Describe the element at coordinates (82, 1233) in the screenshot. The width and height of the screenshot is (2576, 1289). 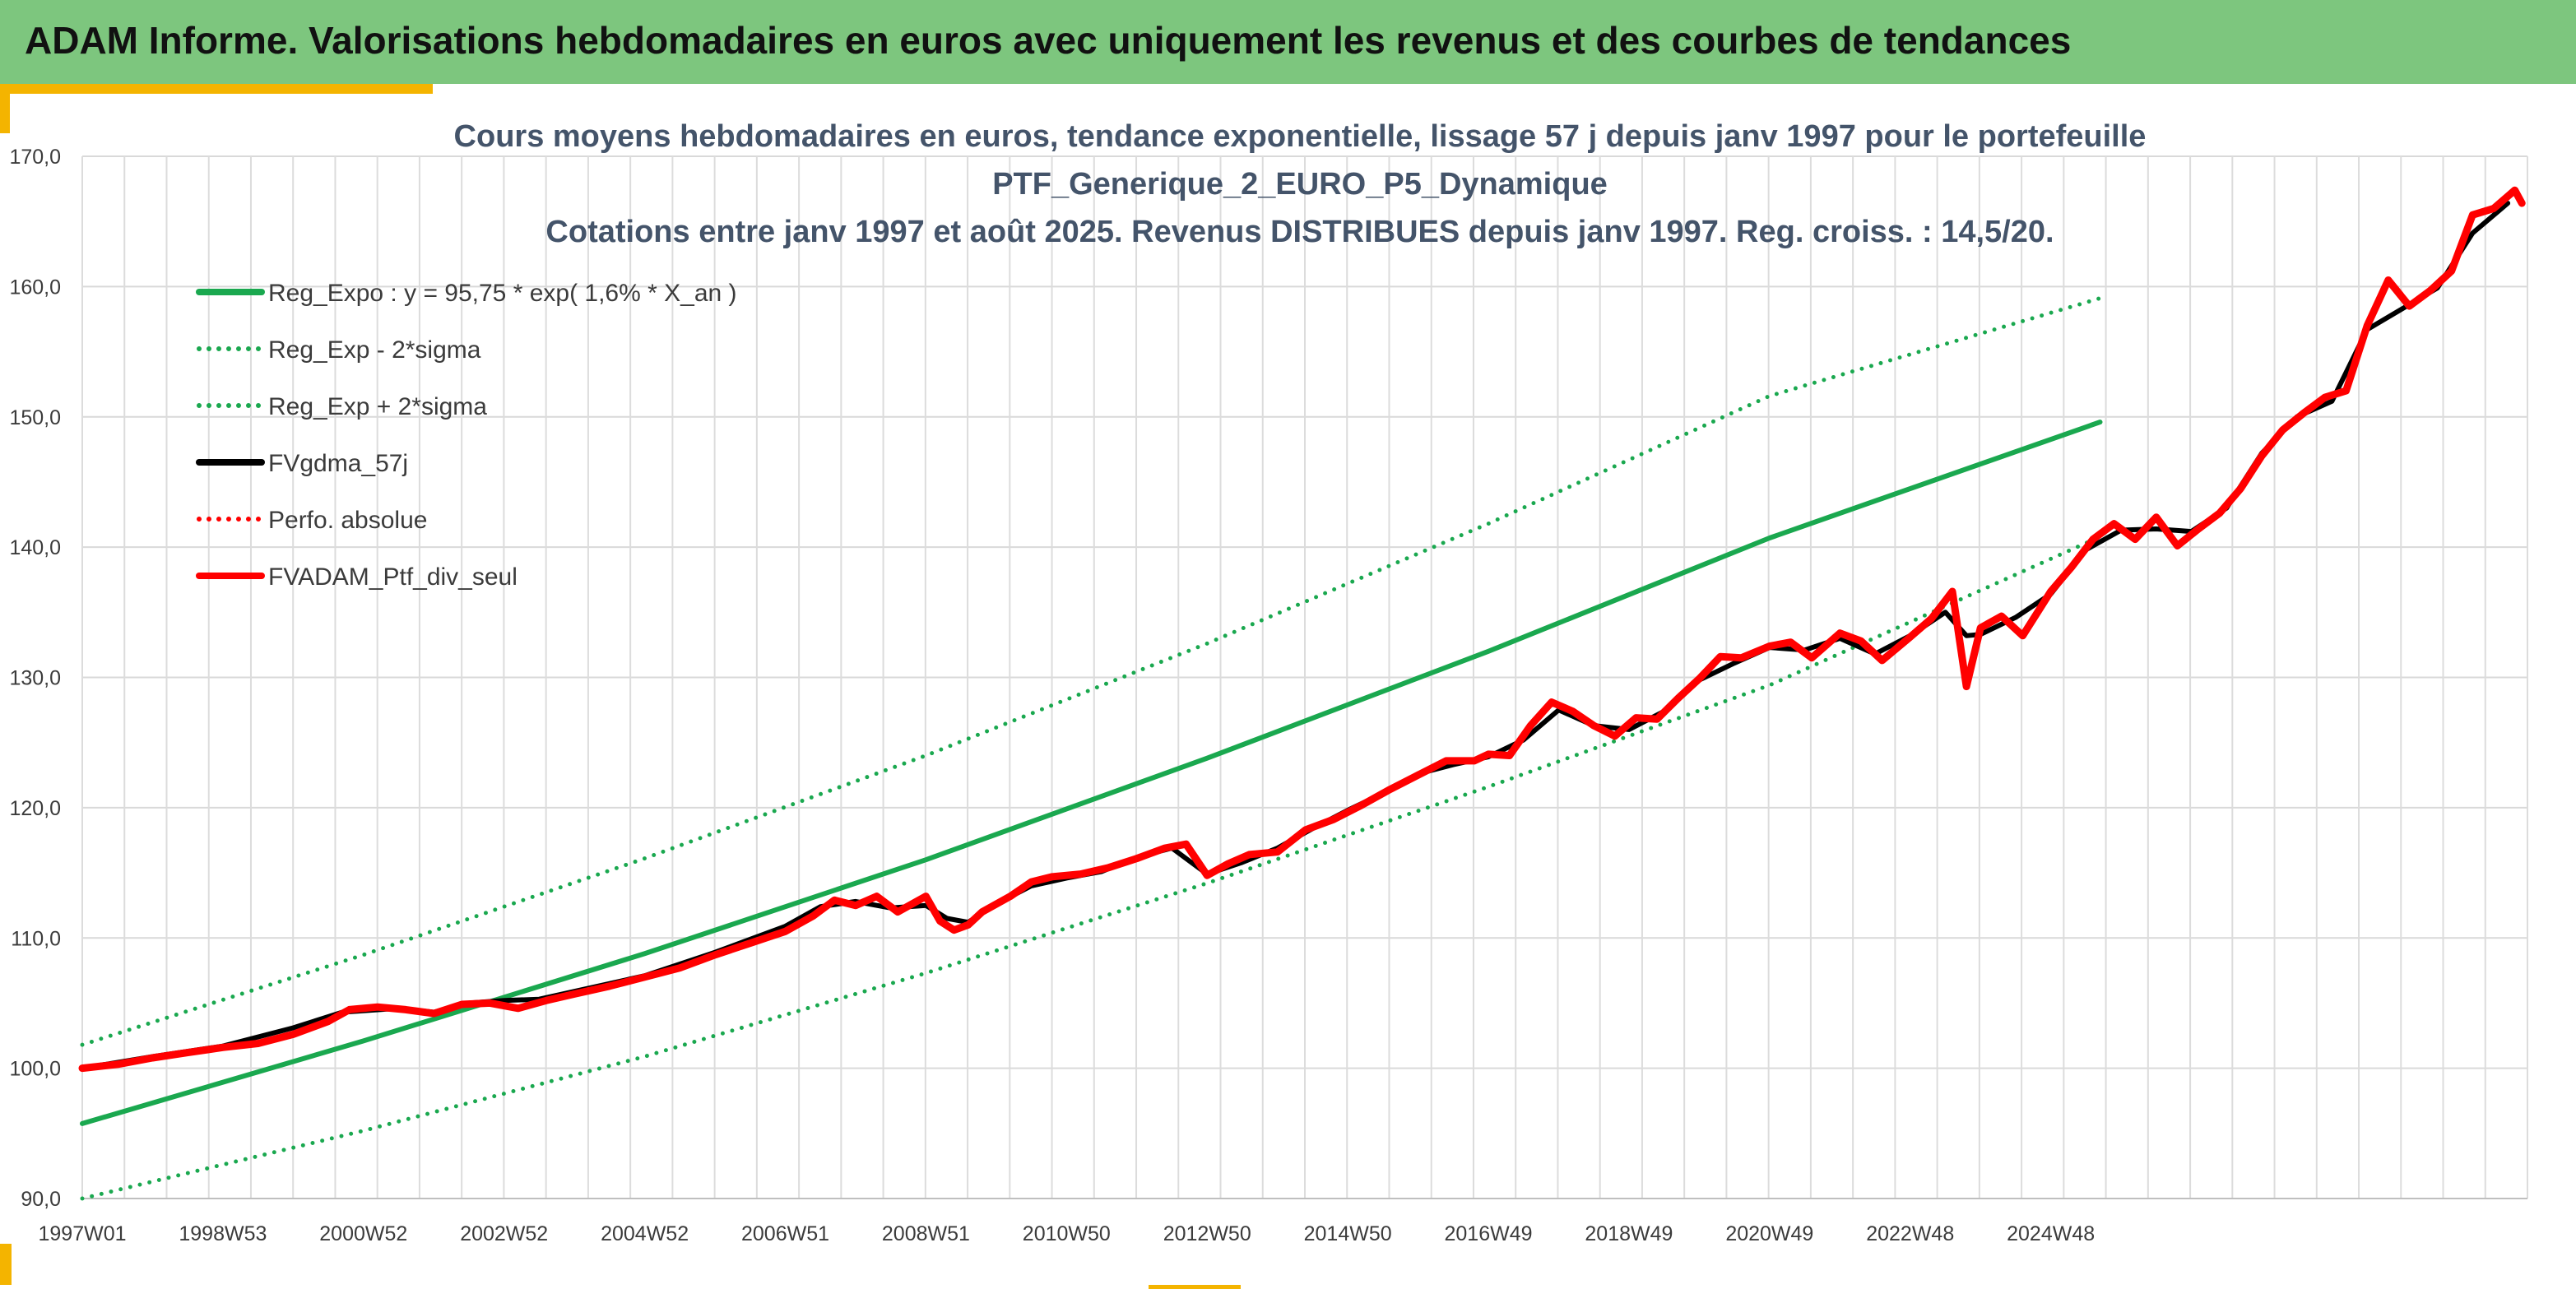
I see `x-tick-label: 1997W01` at that location.